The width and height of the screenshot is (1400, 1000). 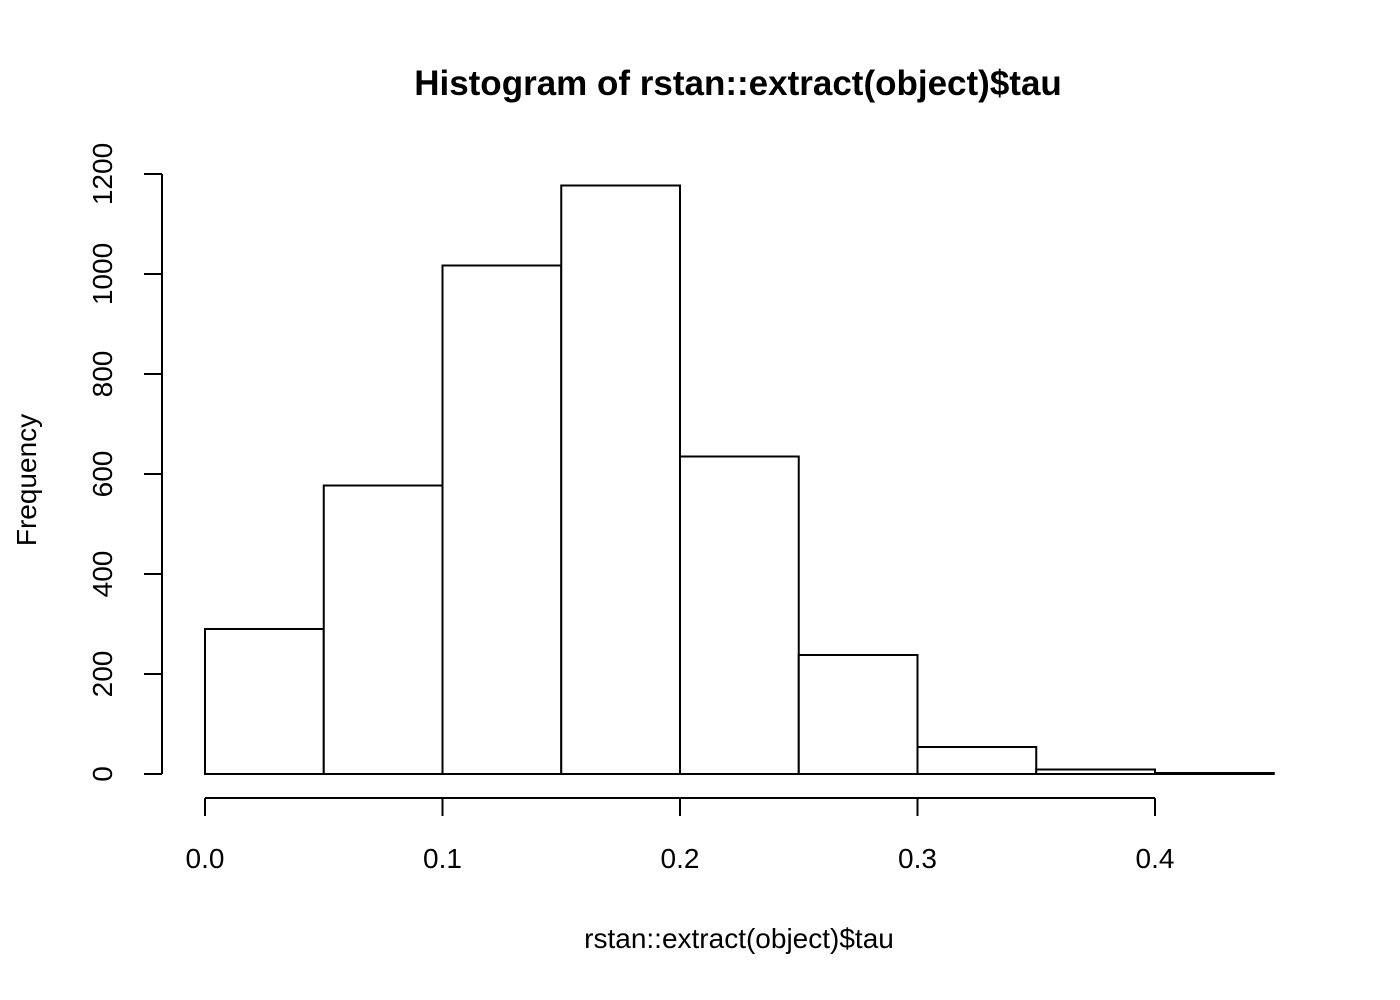 I want to click on x-tick-label-4: 0.4, so click(x=1155, y=858).